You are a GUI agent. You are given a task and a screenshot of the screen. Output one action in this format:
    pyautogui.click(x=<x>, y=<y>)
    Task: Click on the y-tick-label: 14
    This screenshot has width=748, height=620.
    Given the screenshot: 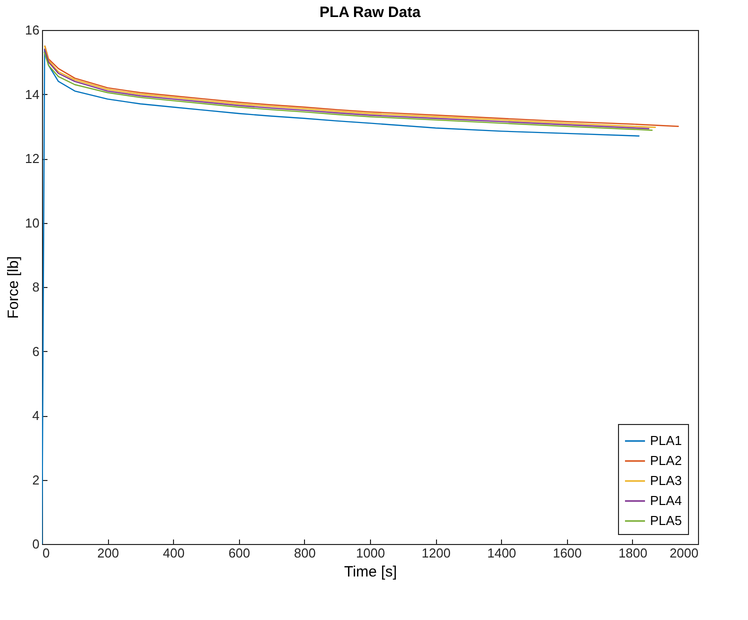 What is the action you would take?
    pyautogui.click(x=32, y=94)
    